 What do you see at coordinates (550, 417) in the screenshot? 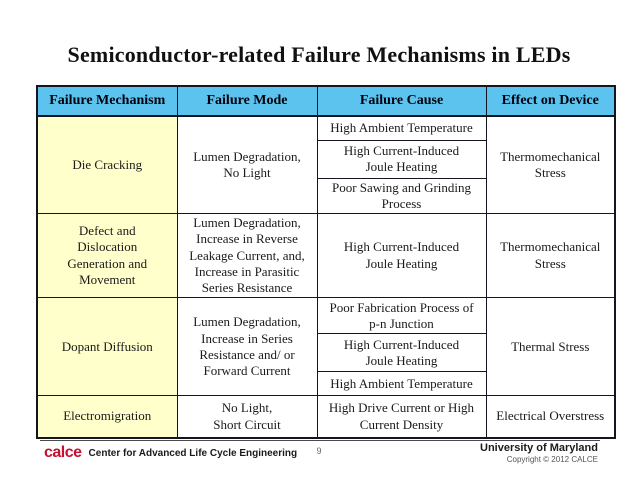
I see `cell-effect: Electrical Overstress` at bounding box center [550, 417].